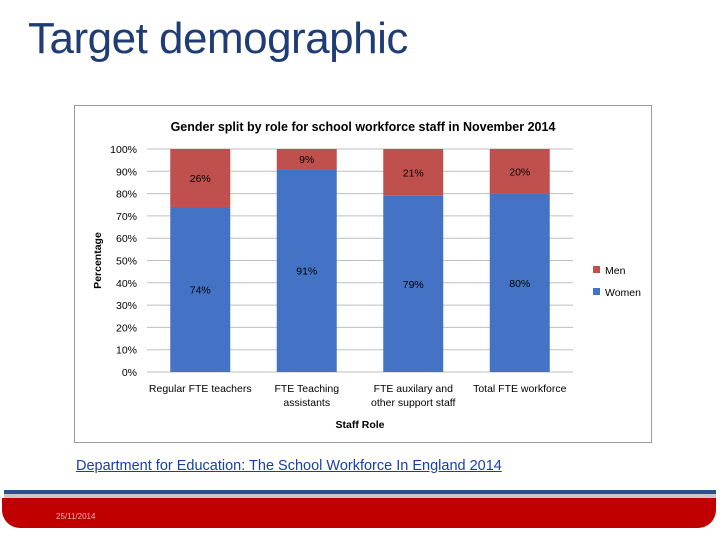 The image size is (720, 540). I want to click on footer-blue-line, so click(360, 492).